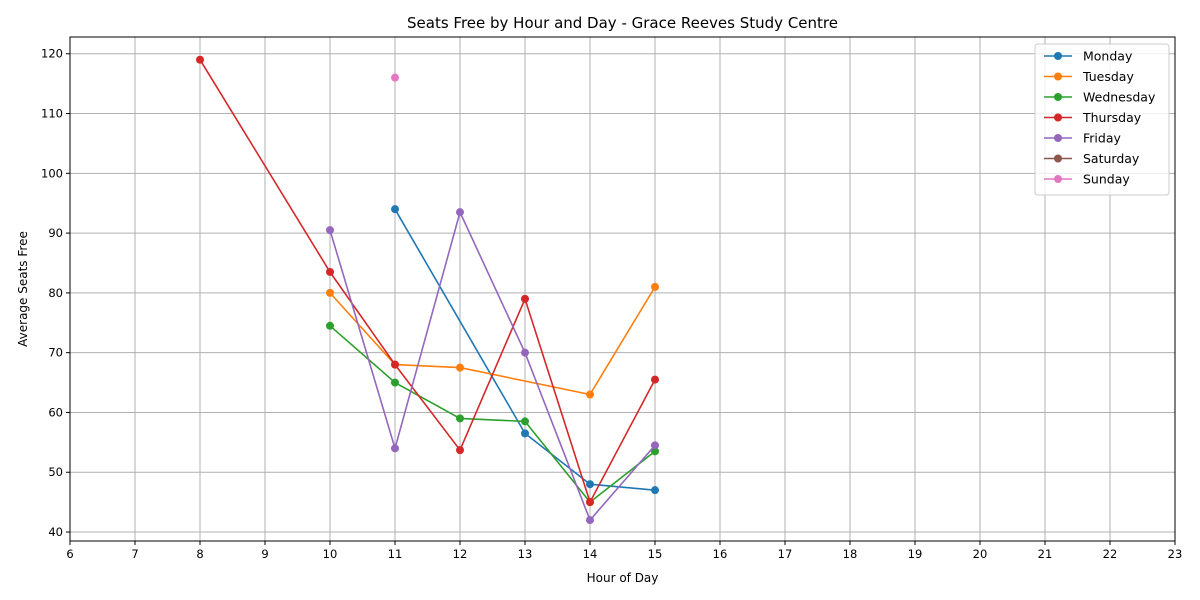 Image resolution: width=1200 pixels, height=600 pixels. What do you see at coordinates (1112, 117) in the screenshot?
I see `legend-label: Thursday` at bounding box center [1112, 117].